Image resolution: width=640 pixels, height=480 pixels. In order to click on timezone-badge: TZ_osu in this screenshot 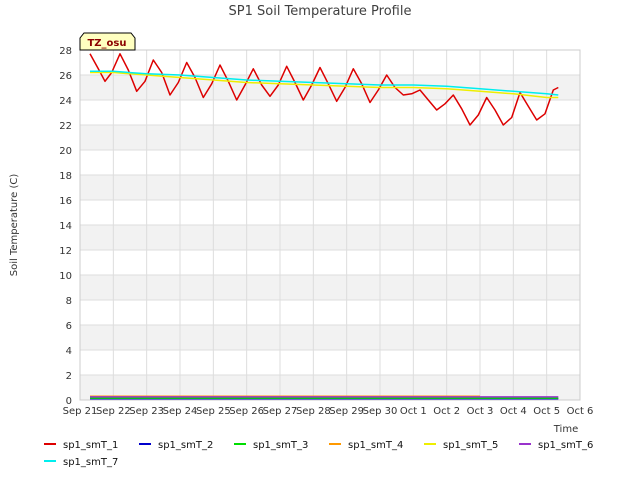, I will do `click(107, 41)`.